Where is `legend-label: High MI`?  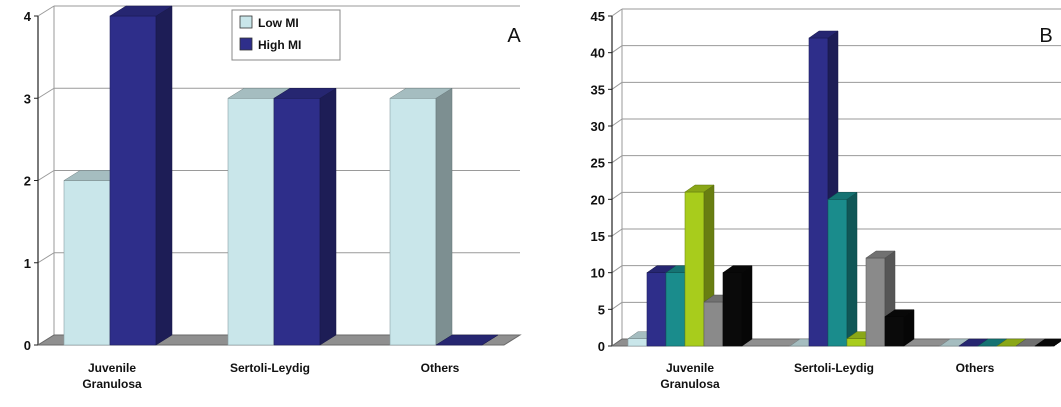
legend-label: High MI is located at coordinates (279, 45).